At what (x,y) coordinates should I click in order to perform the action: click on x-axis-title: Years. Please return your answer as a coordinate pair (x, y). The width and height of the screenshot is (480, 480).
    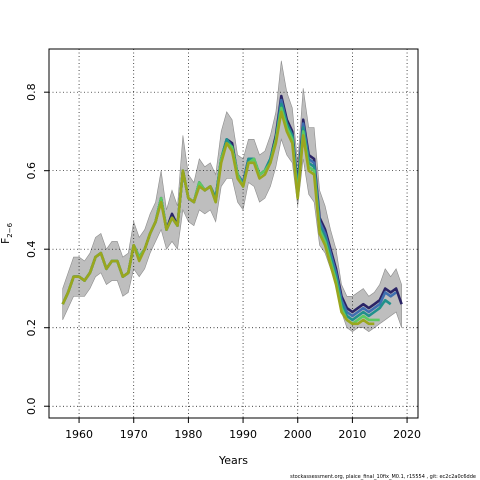
    Looking at the image, I should click on (233, 460).